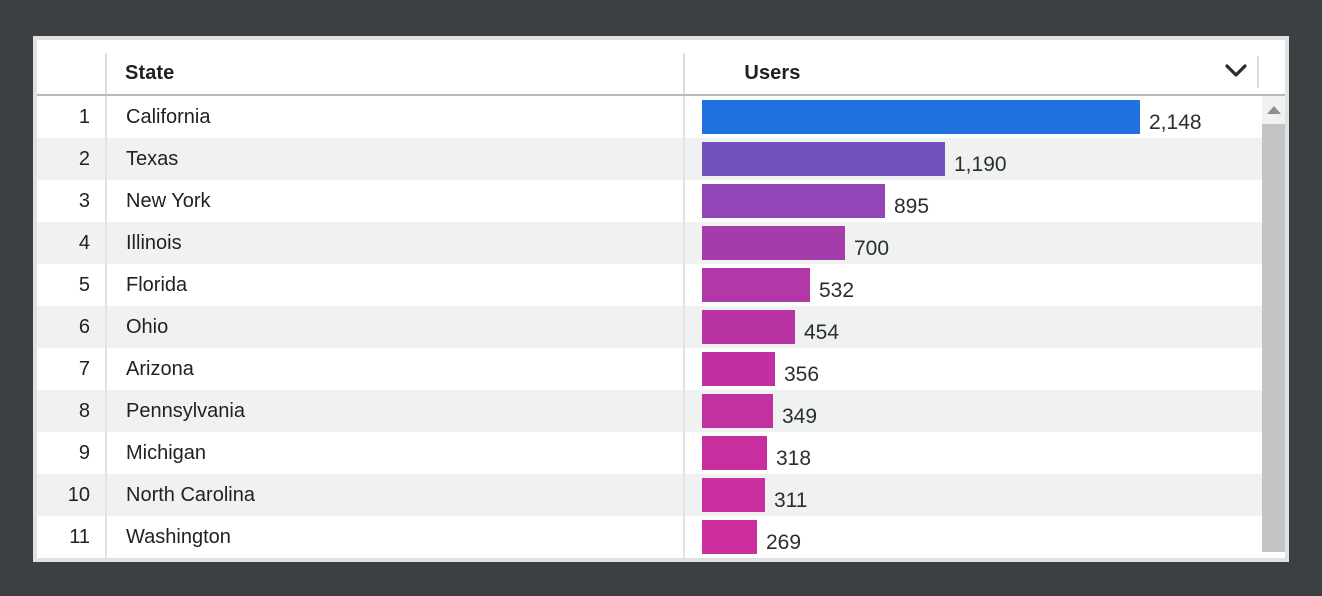  I want to click on users-value-label: 318, so click(794, 458).